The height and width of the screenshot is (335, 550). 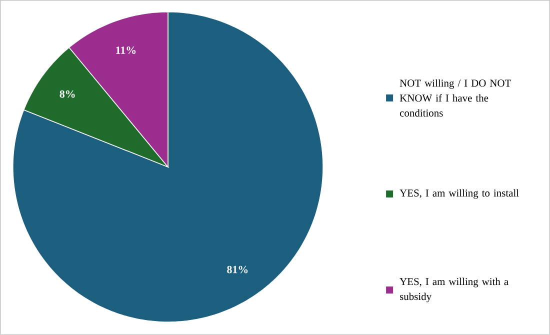 I want to click on data-label: 11%, so click(x=126, y=50).